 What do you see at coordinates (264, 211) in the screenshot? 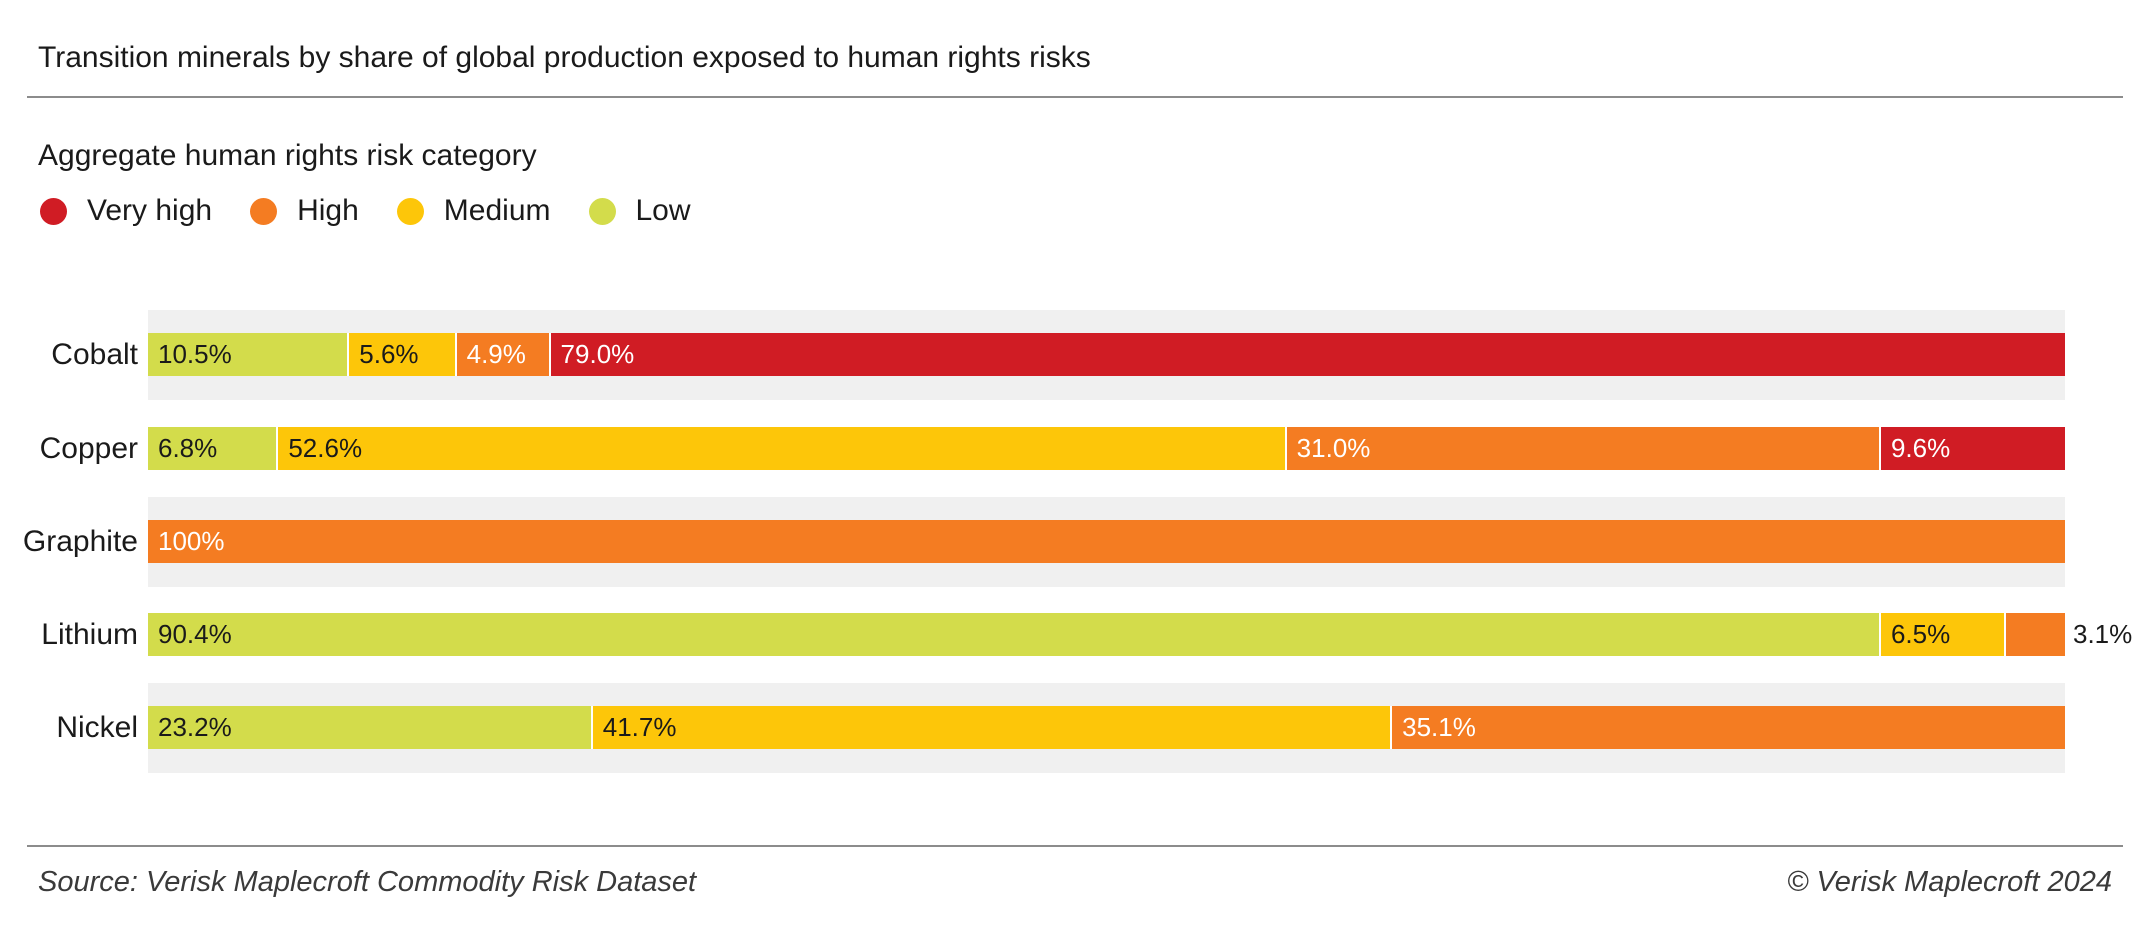
I see `legend-swatch-high` at bounding box center [264, 211].